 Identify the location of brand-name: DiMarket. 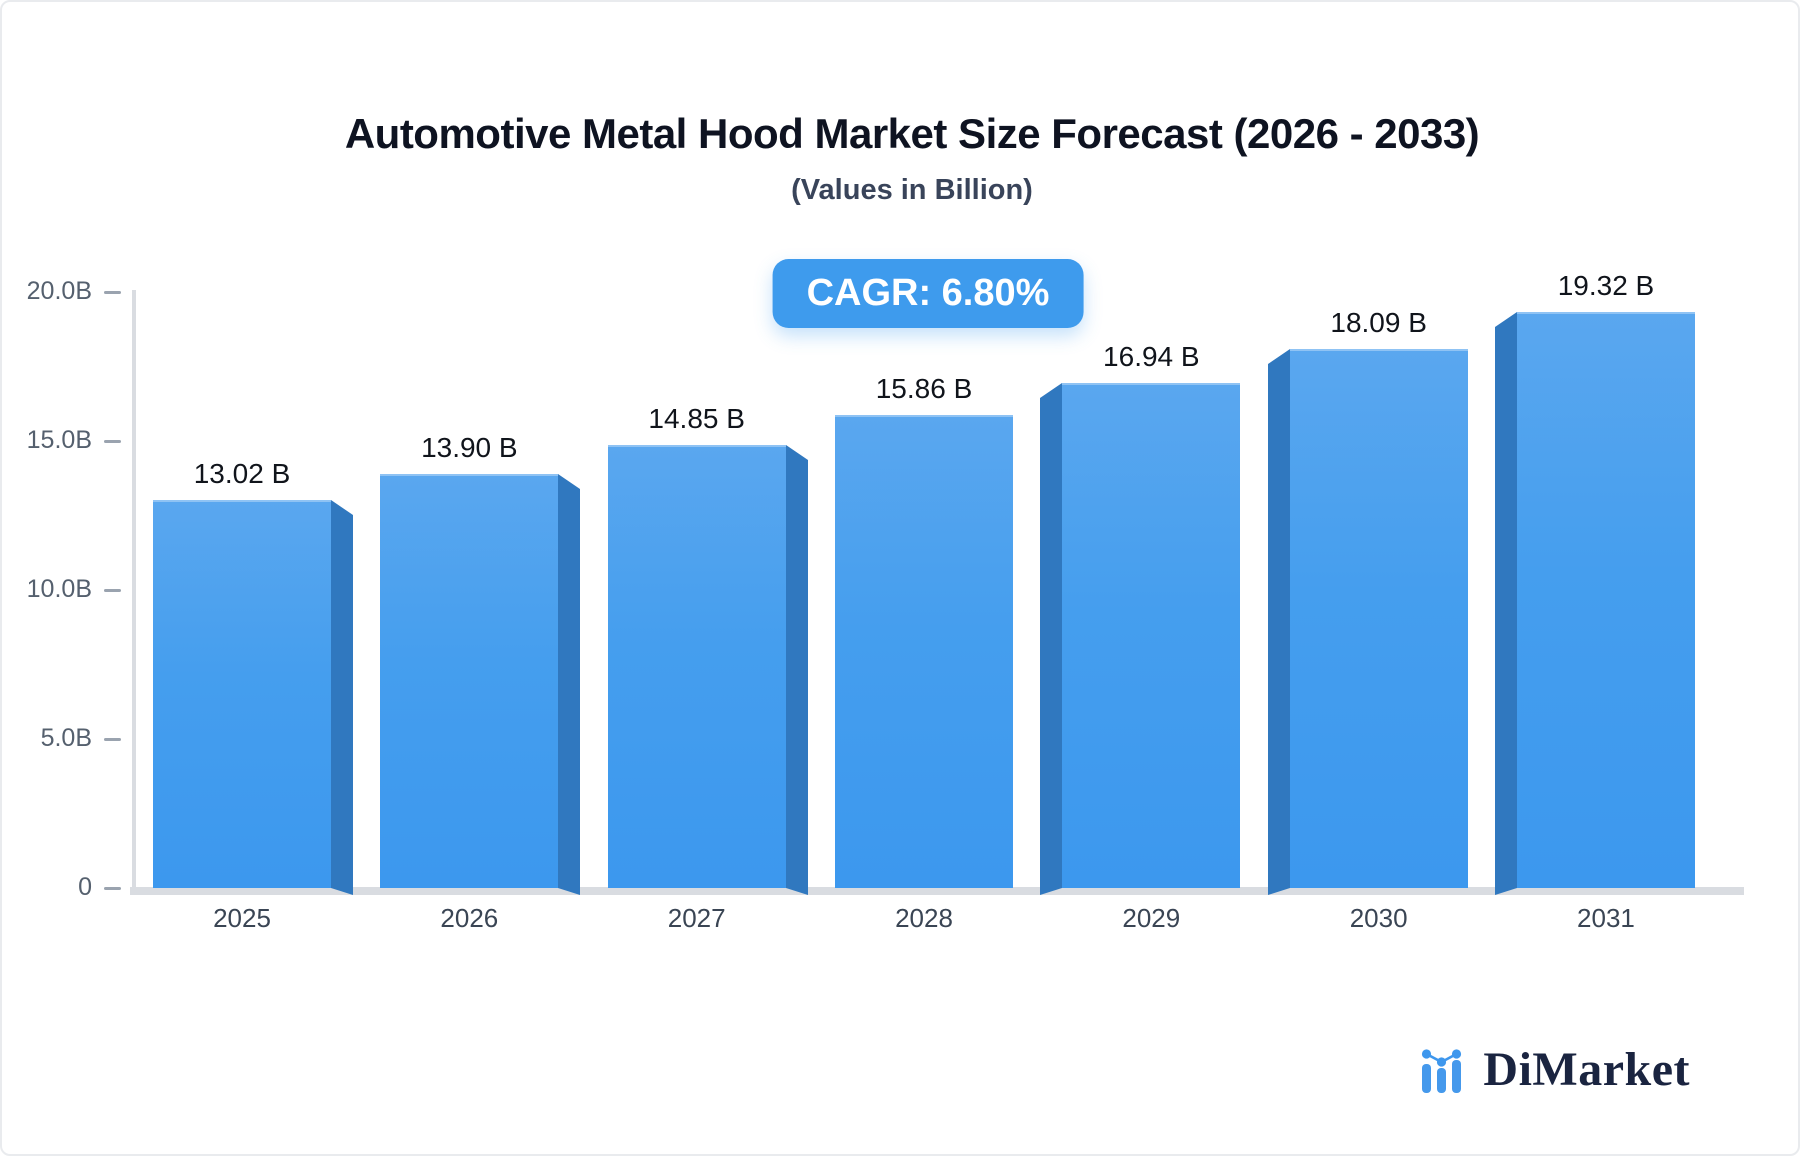
(1586, 1069).